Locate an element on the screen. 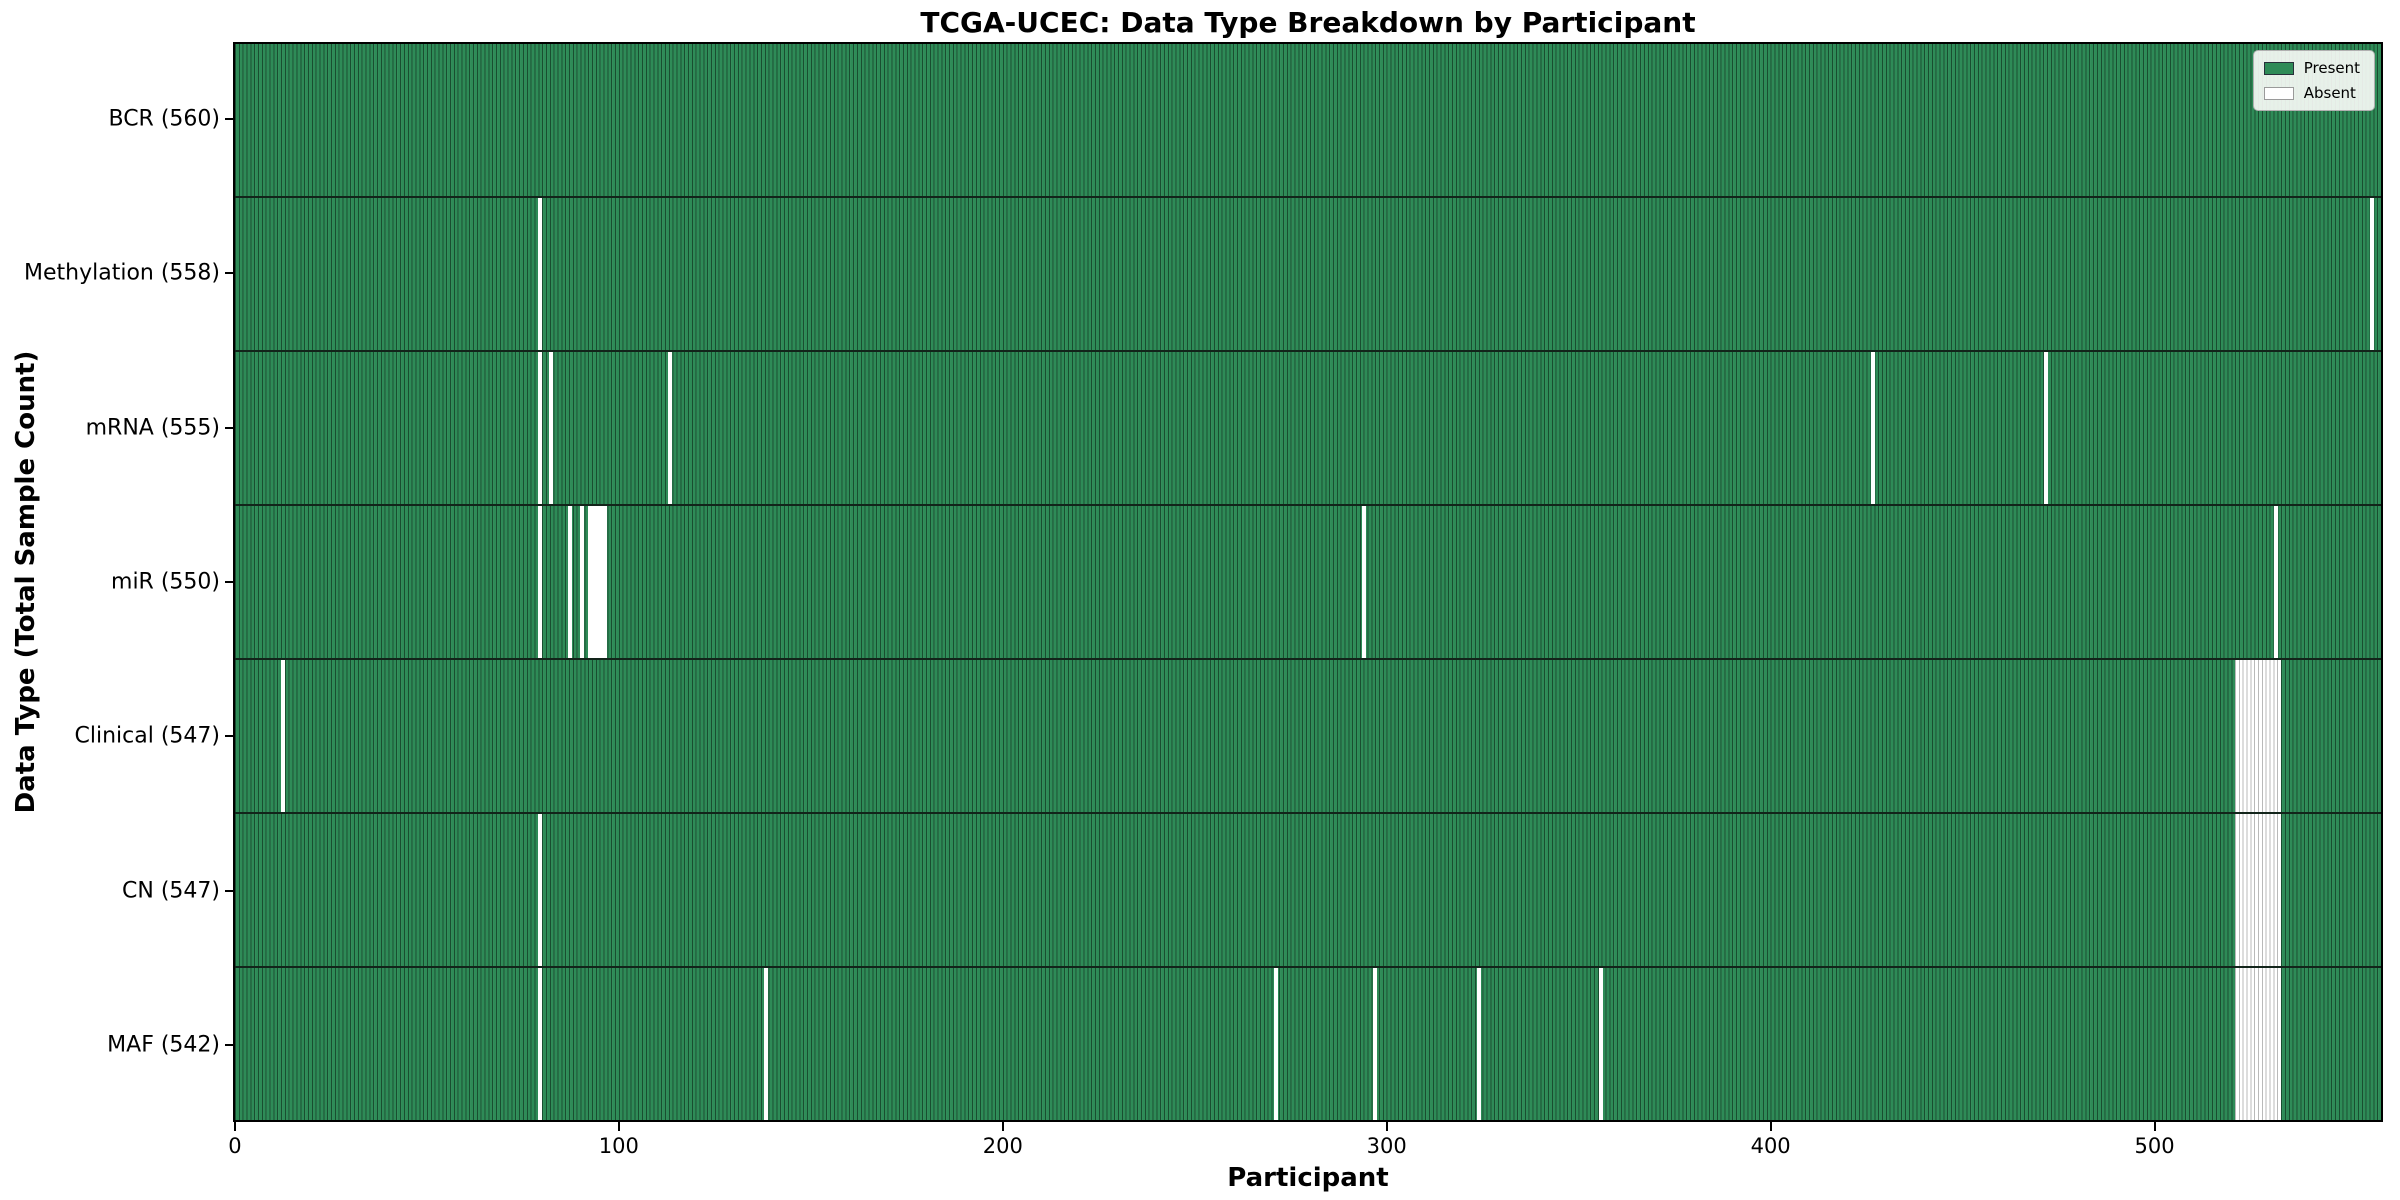 The width and height of the screenshot is (2400, 1200). x-tick-label-0: 0 is located at coordinates (235, 1146).